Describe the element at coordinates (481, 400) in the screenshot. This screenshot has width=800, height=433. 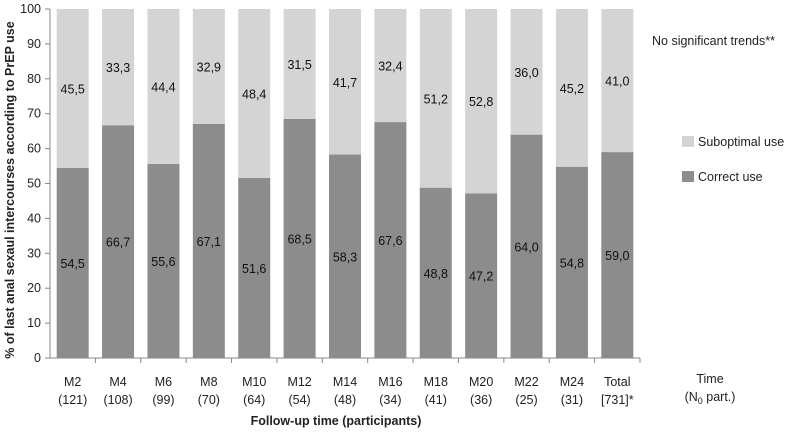
I see `x-category-sublabel: (36)` at that location.